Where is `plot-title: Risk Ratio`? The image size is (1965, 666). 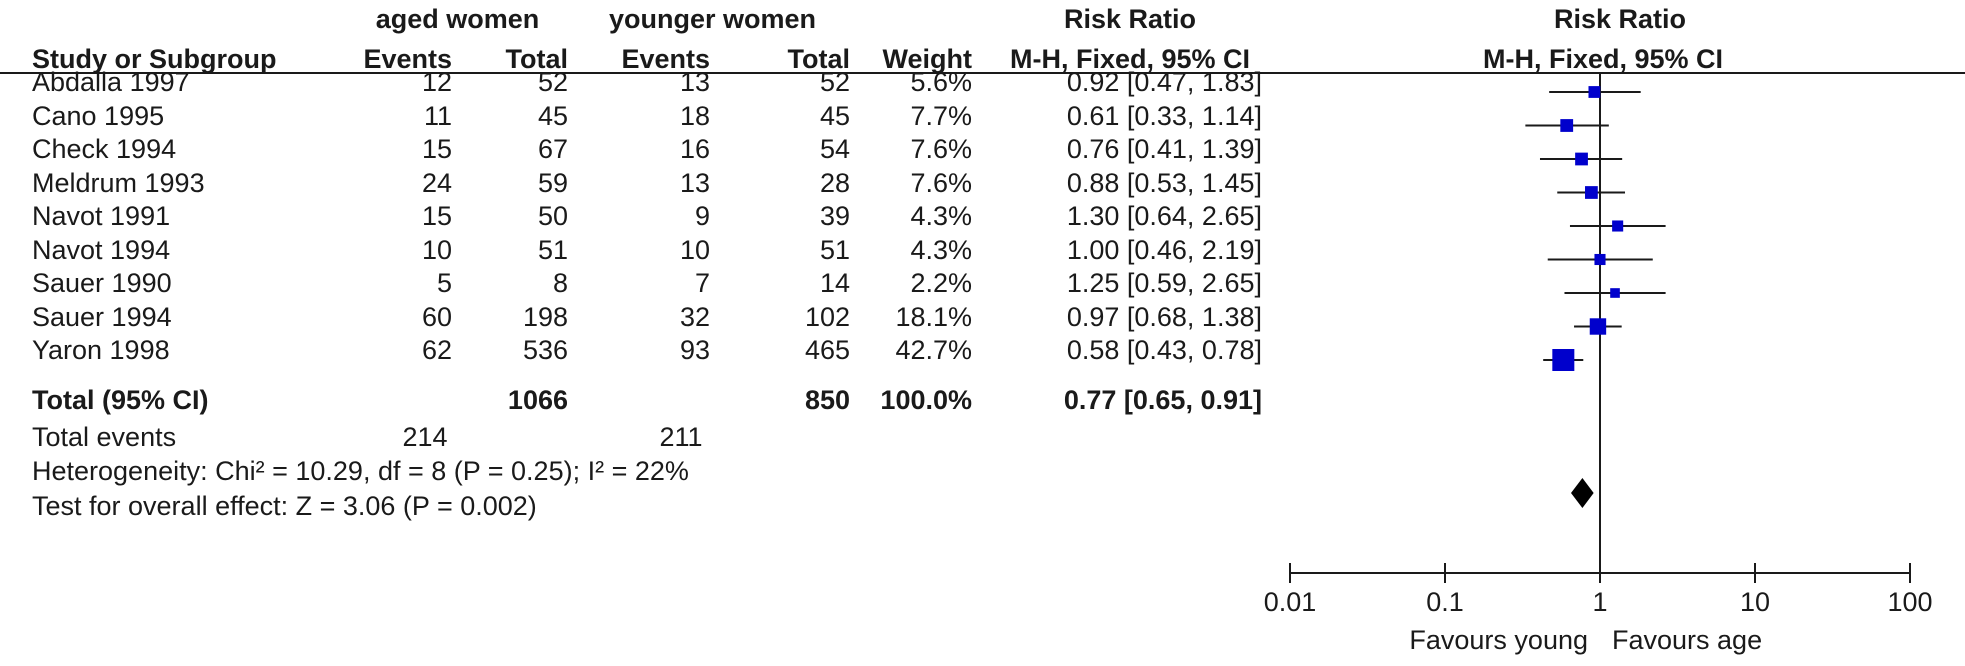 plot-title: Risk Ratio is located at coordinates (1620, 19).